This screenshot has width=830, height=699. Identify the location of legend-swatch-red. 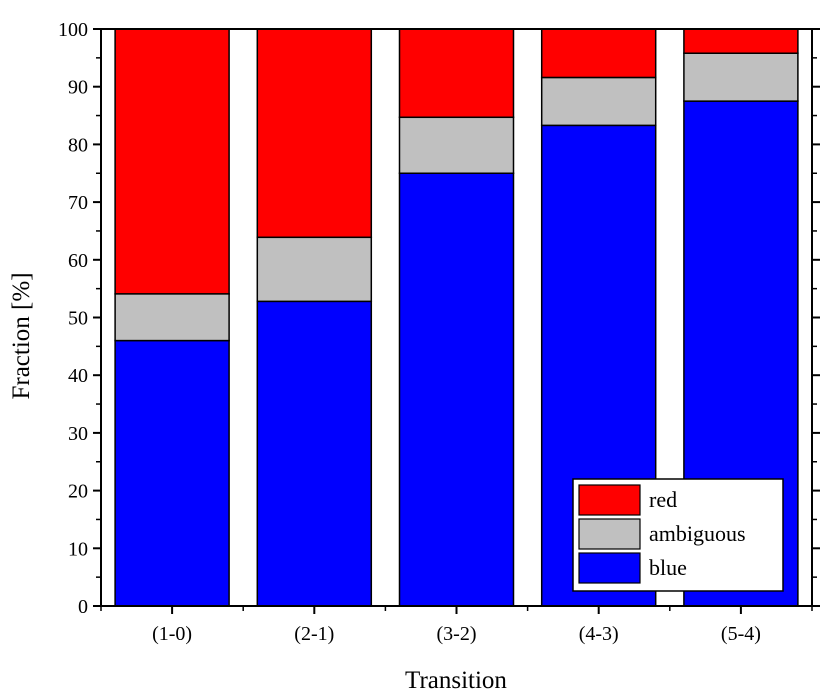
(609, 500).